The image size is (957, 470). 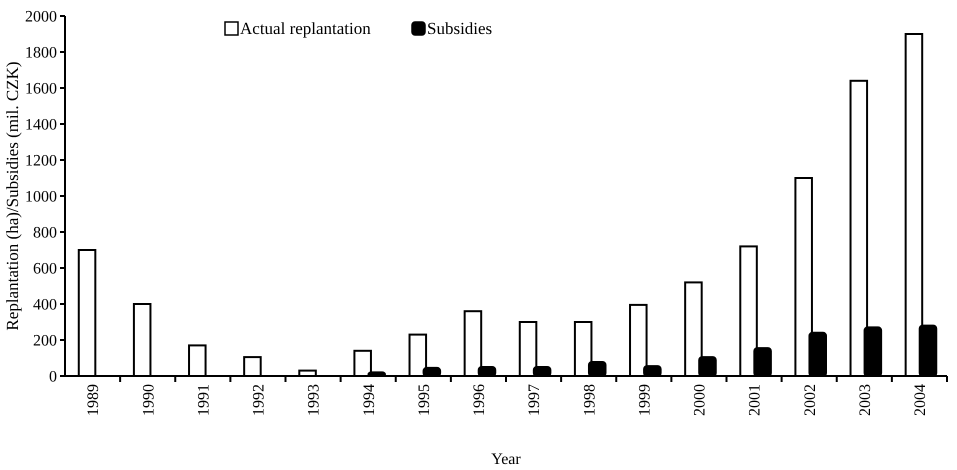 I want to click on x-tick-label: 1991, so click(x=203, y=400).